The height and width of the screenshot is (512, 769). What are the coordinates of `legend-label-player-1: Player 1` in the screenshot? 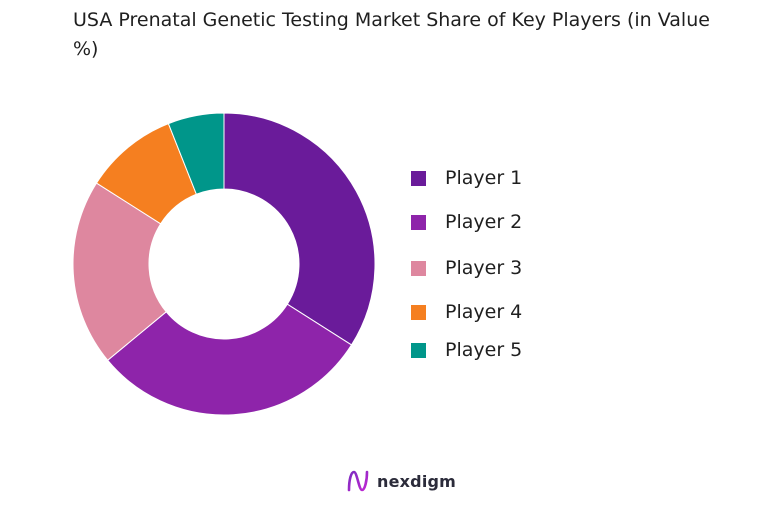 It's located at (484, 178).